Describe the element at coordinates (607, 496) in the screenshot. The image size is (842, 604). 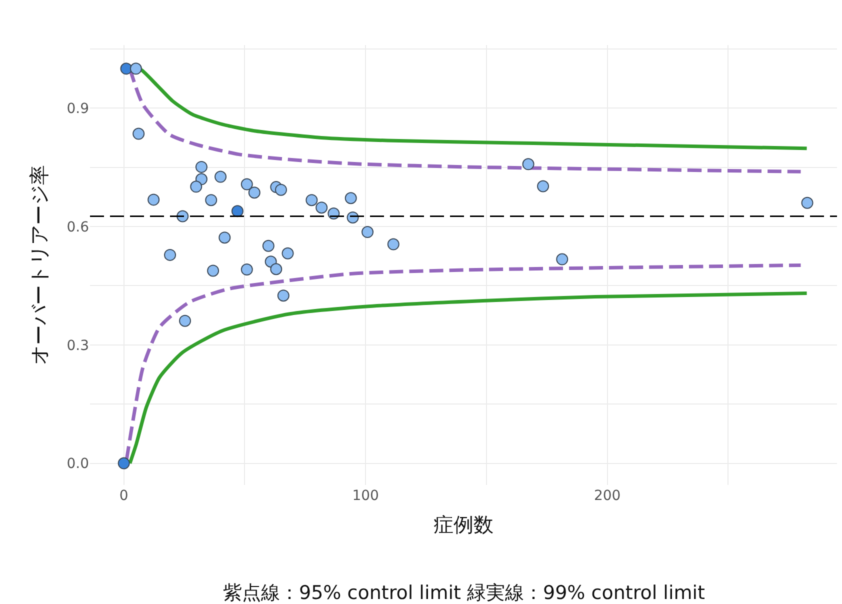
I see `x-tick-label: 200` at that location.